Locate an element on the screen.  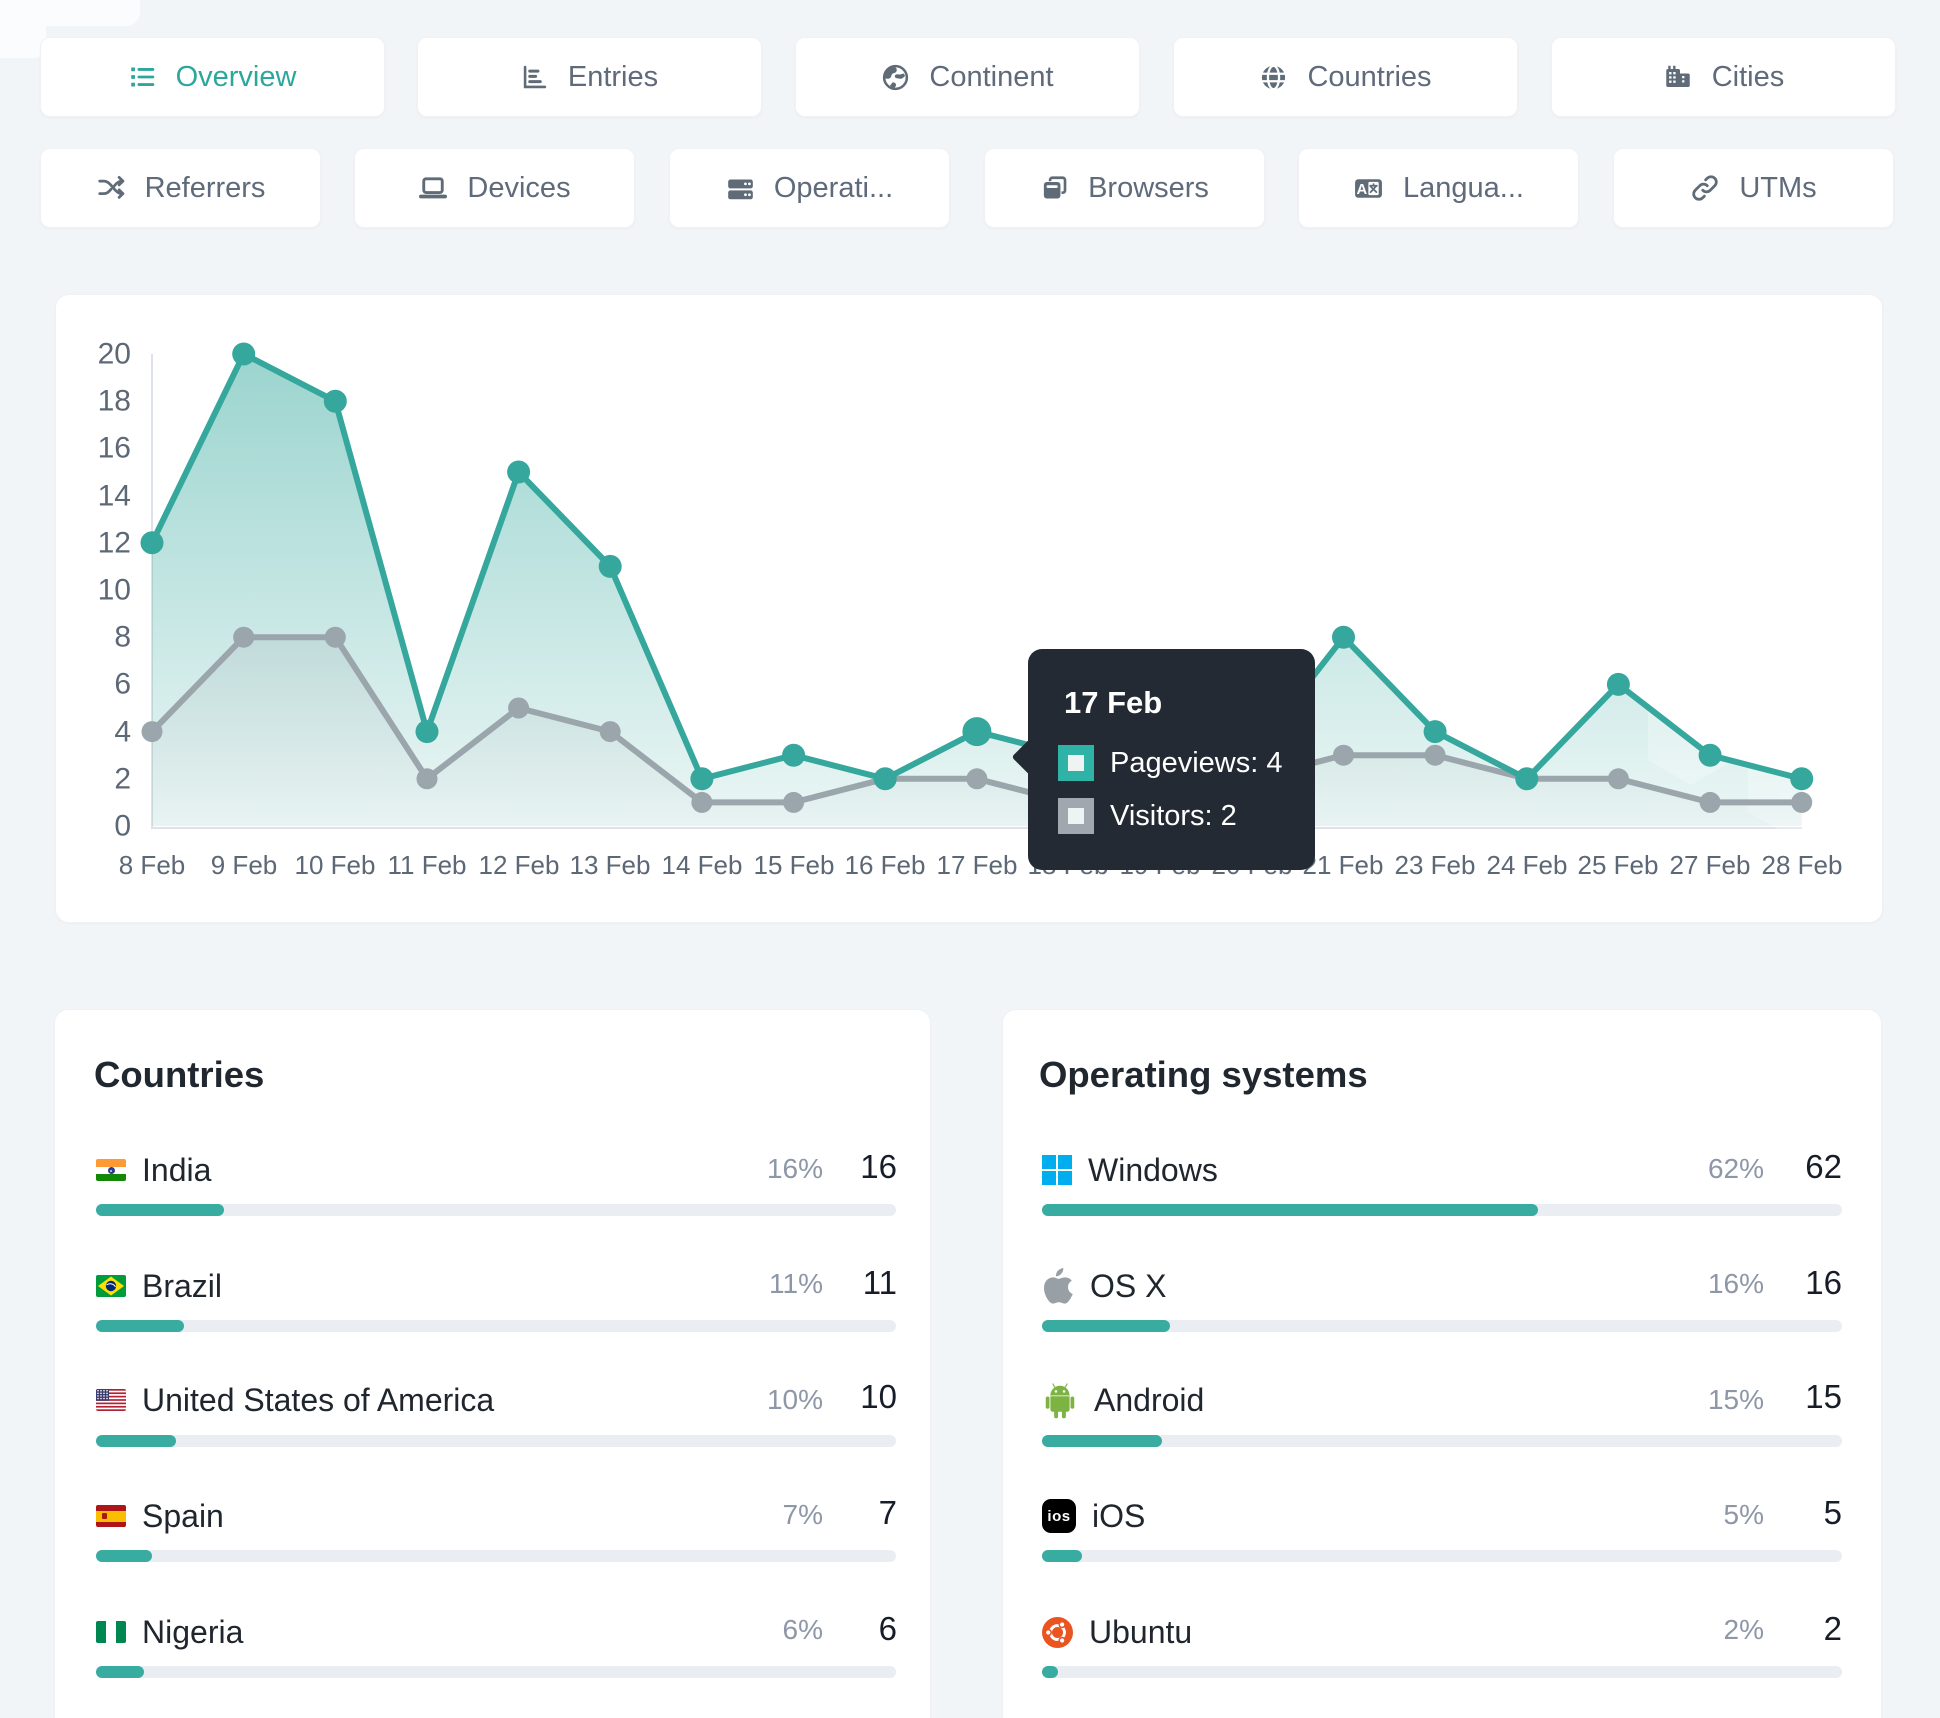
svg-text: A is located at coordinates (1362, 190).